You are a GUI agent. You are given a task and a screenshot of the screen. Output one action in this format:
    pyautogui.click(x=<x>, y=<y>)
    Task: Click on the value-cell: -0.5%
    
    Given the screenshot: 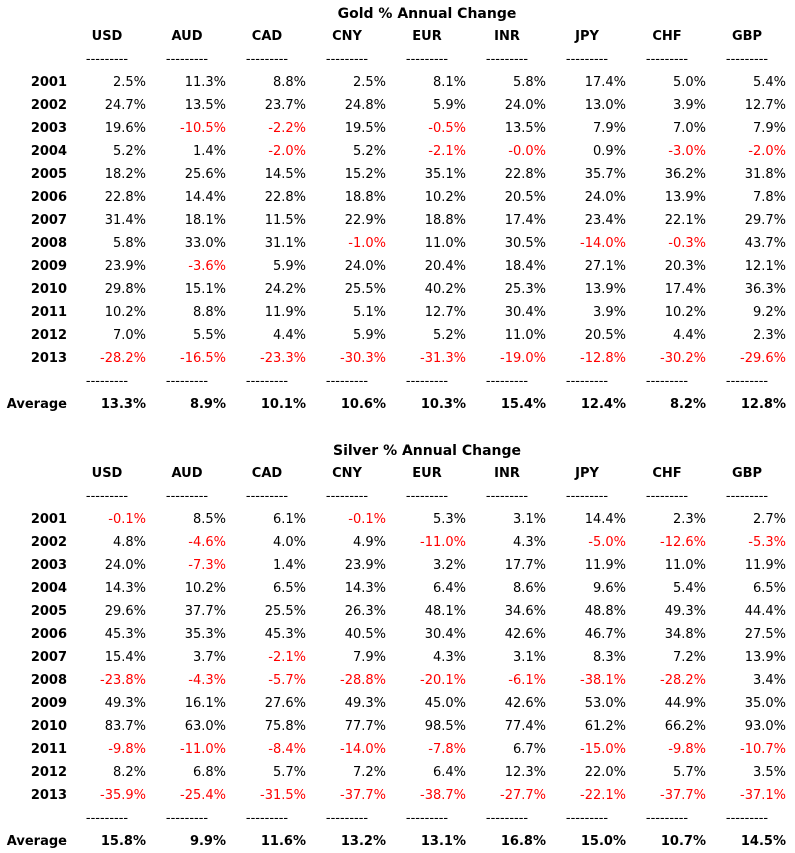 What is the action you would take?
    pyautogui.click(x=447, y=128)
    